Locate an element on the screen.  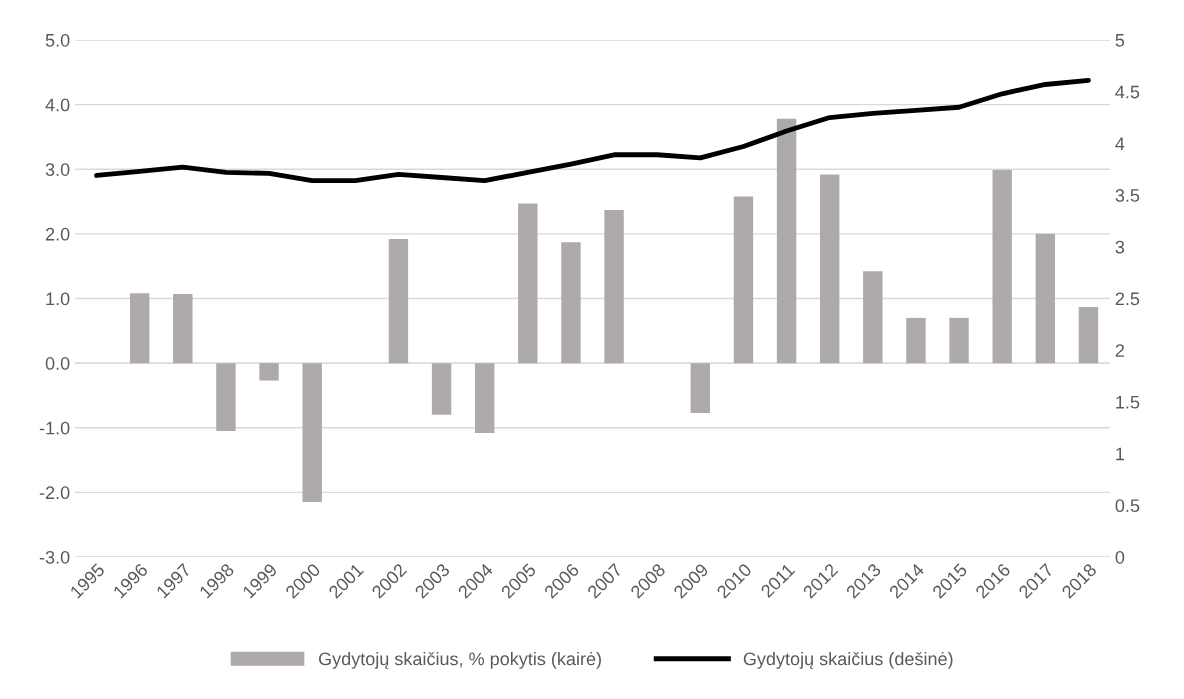
legend-label: Gydytojų skaičius (dešinė) is located at coordinates (848, 660).